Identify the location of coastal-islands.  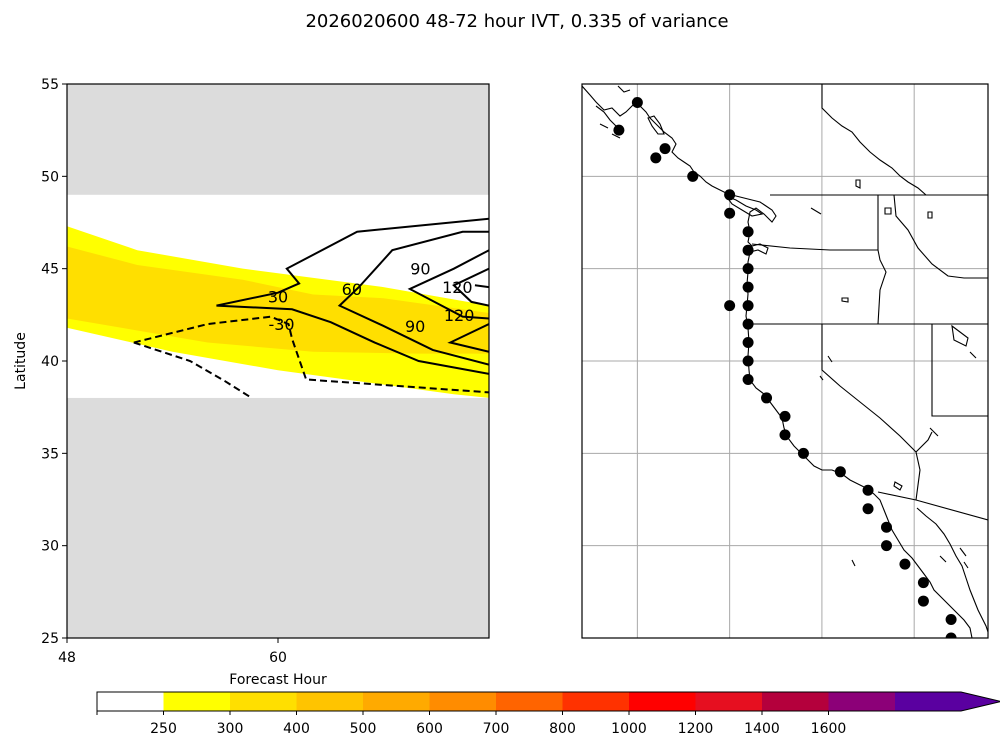
(613, 112).